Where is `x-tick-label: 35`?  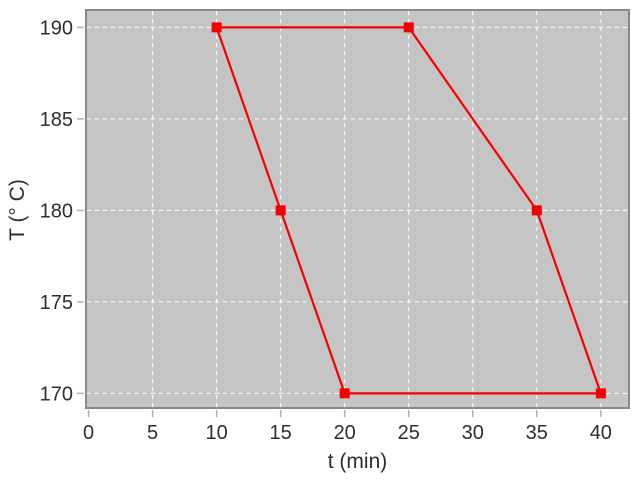
x-tick-label: 35 is located at coordinates (537, 433).